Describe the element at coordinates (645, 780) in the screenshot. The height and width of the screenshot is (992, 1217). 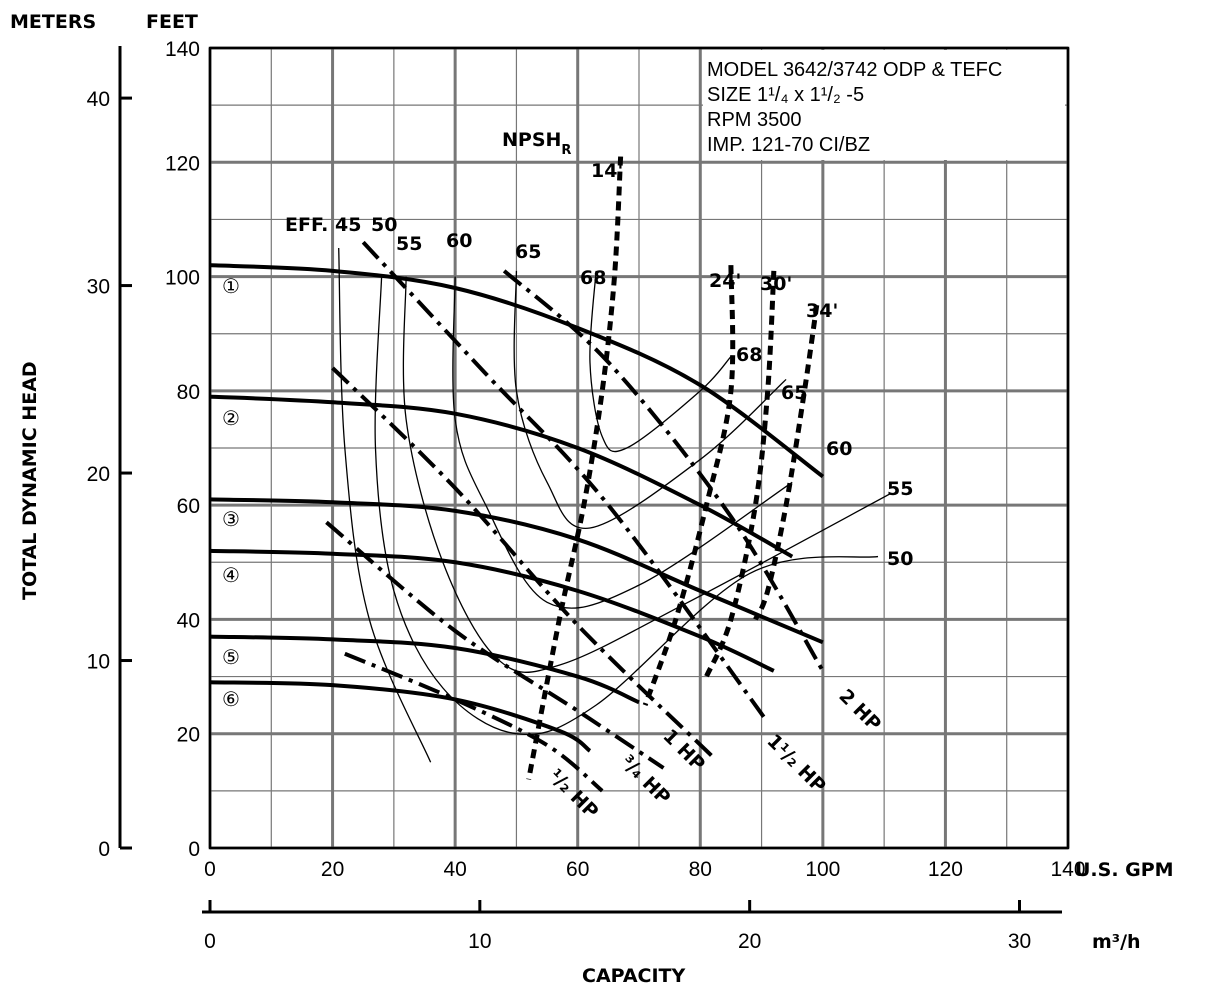
I see `hp-label: ³/₄ HP` at that location.